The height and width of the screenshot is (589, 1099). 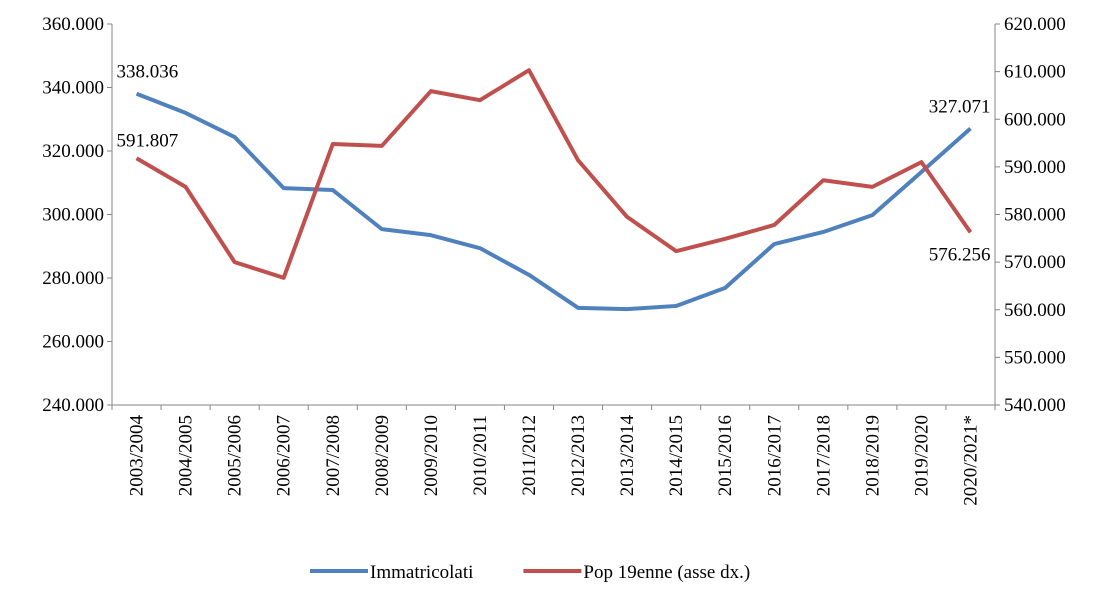 What do you see at coordinates (382, 455) in the screenshot?
I see `x-tick-label: 2008/2009` at bounding box center [382, 455].